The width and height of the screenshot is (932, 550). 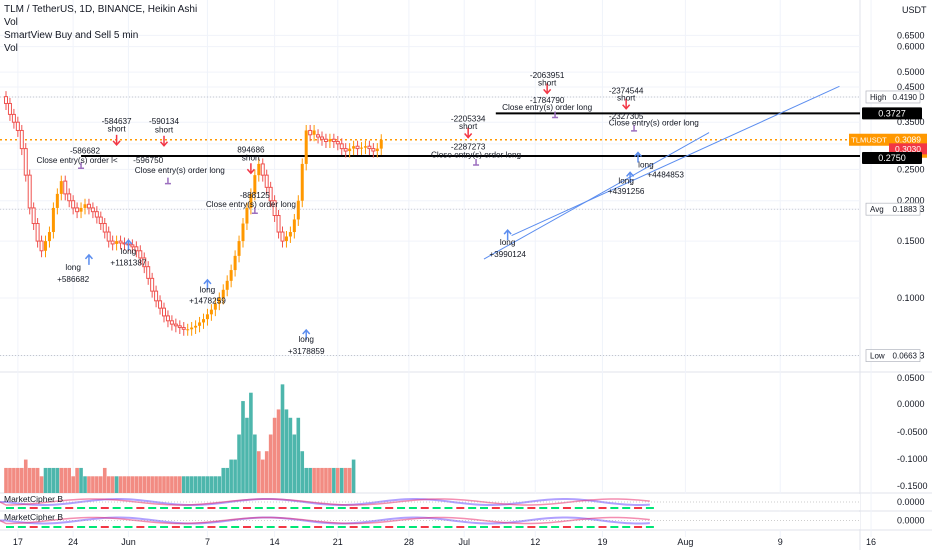 What do you see at coordinates (911, 521) in the screenshot?
I see `mc-y-tick: 0.0000` at bounding box center [911, 521].